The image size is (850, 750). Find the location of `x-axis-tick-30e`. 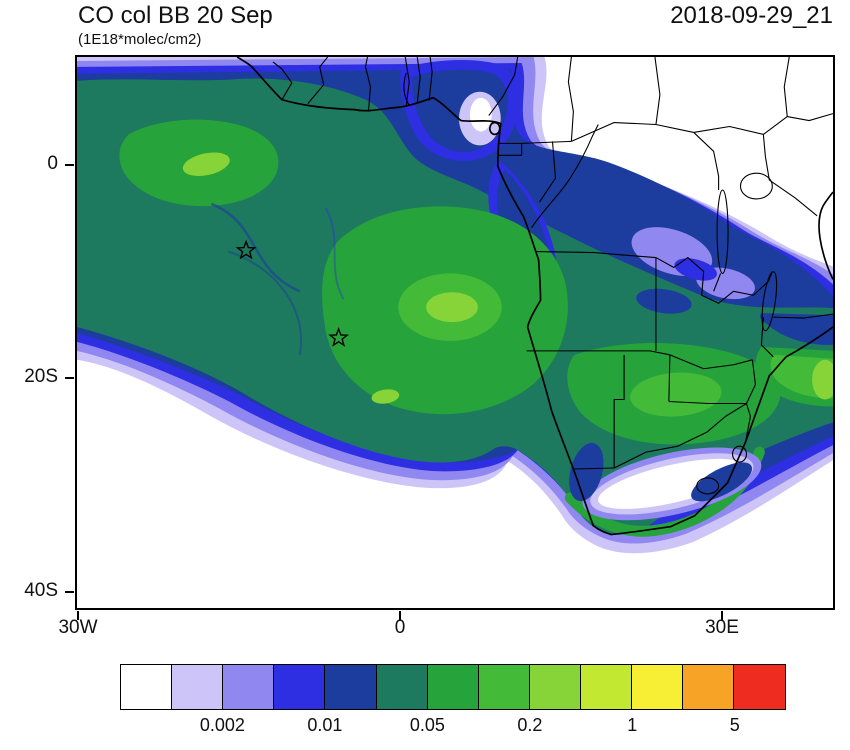

x-axis-tick-30e is located at coordinates (722, 615).